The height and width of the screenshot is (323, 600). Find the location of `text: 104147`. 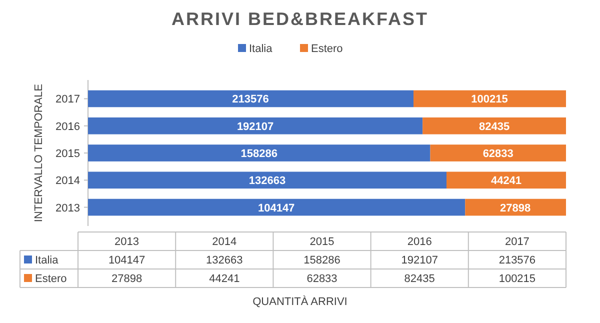

text: 104147 is located at coordinates (127, 260).